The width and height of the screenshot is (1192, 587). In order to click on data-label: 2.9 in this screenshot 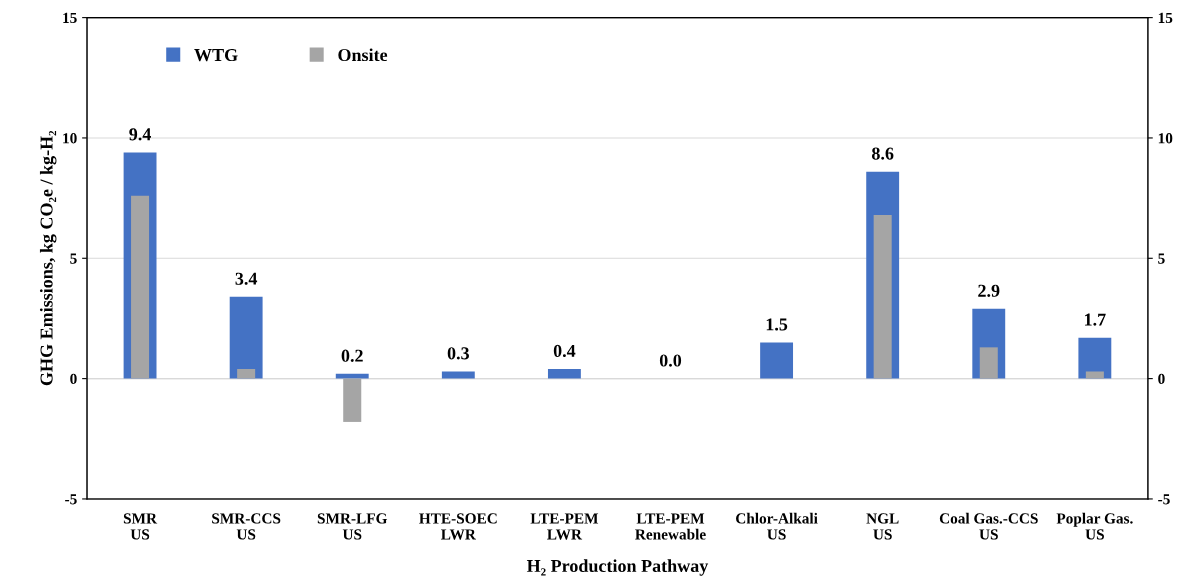, I will do `click(989, 290)`.